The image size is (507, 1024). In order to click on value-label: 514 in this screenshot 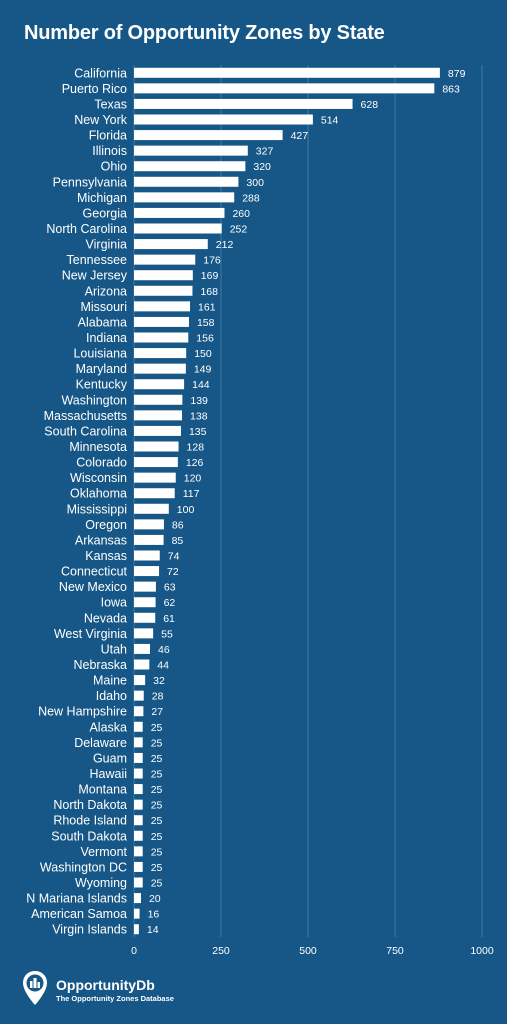, I will do `click(330, 121)`.